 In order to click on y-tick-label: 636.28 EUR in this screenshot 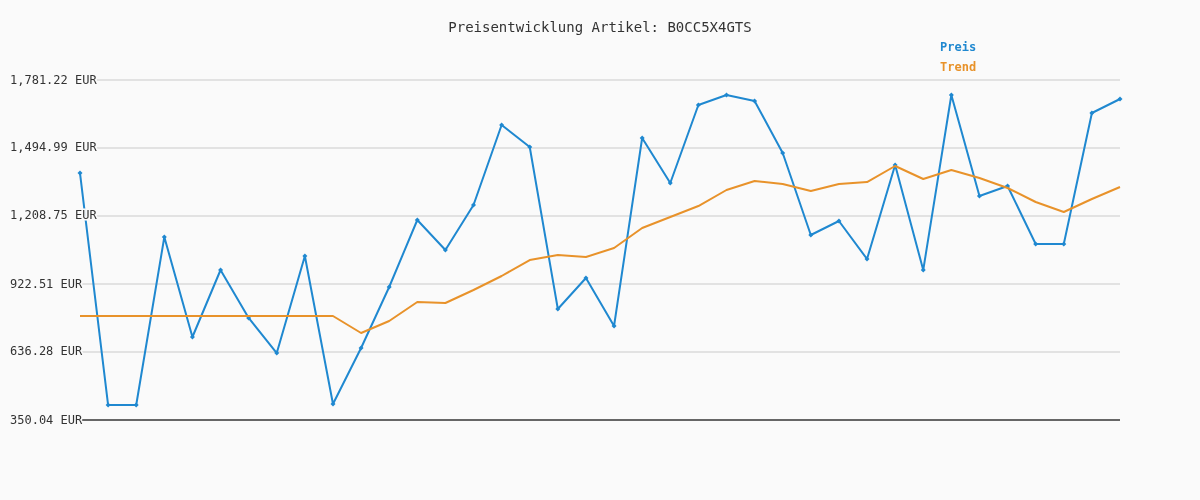, I will do `click(47, 351)`.